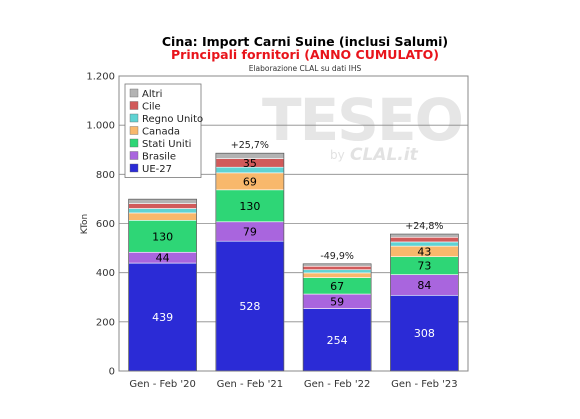  I want to click on bar-value-label: 439, so click(162, 317).